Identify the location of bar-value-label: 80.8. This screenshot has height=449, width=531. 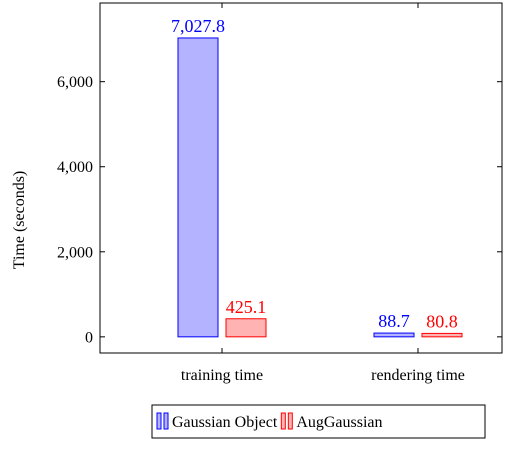
(442, 321).